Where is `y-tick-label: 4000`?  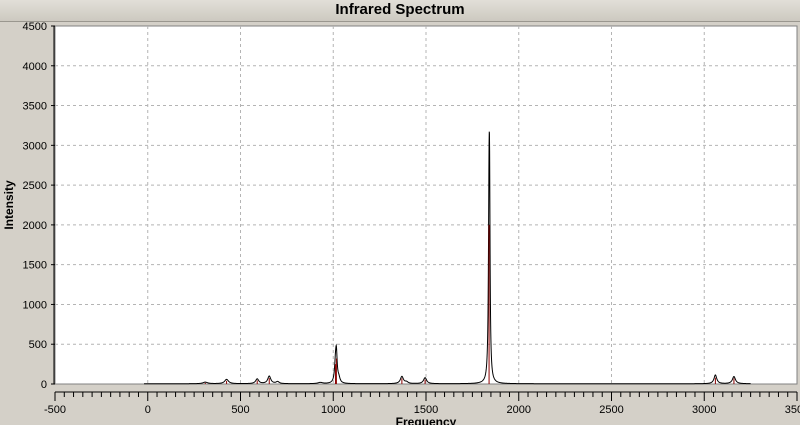 y-tick-label: 4000 is located at coordinates (35, 67).